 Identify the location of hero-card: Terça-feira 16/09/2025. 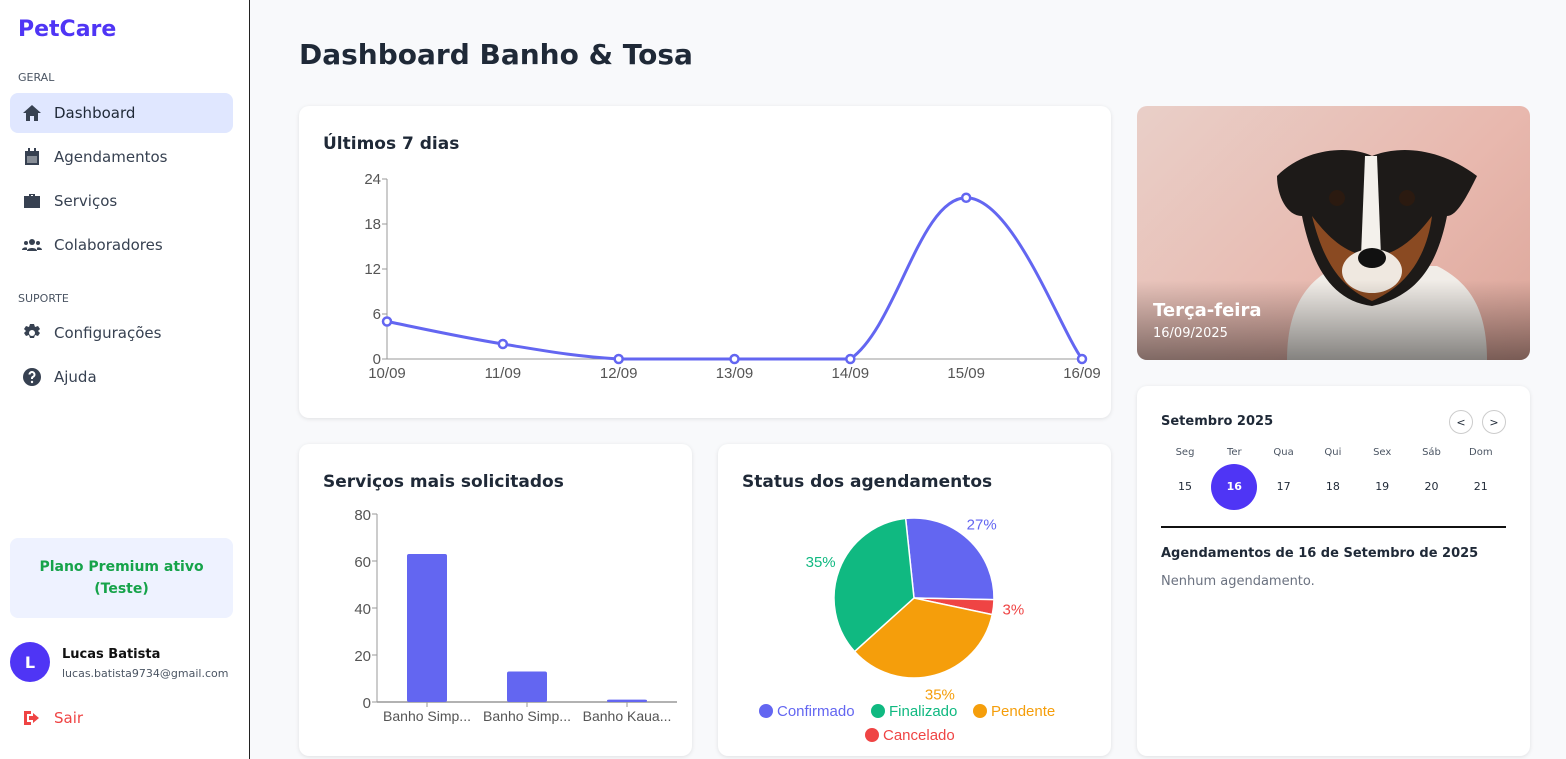
(1333, 233).